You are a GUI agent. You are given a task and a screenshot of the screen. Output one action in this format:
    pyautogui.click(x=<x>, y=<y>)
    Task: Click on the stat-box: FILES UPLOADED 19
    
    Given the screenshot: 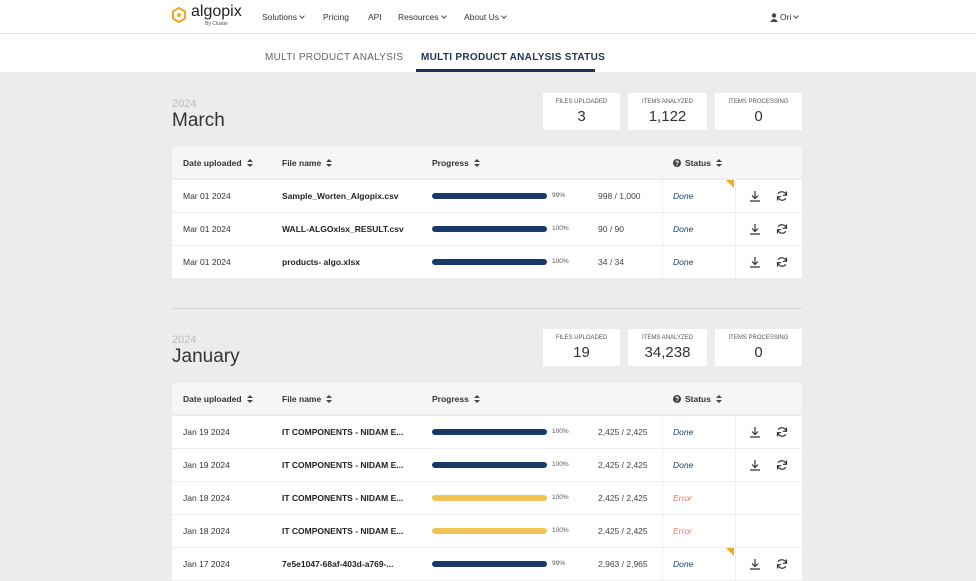 What is the action you would take?
    pyautogui.click(x=581, y=347)
    